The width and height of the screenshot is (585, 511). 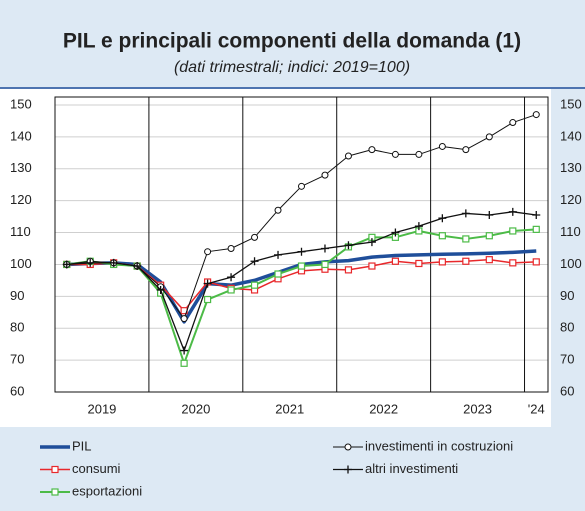 I want to click on y-tick-label: 130, so click(x=21, y=167).